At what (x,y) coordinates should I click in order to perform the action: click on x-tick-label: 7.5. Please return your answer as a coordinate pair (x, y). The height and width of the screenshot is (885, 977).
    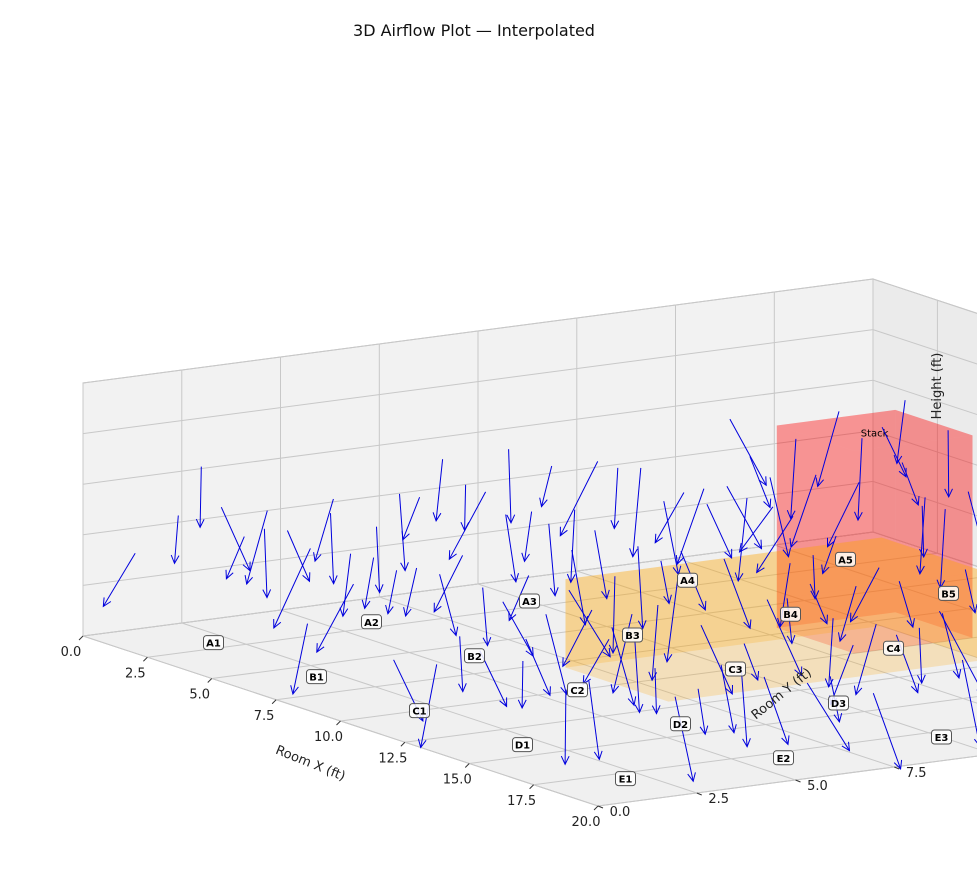
    Looking at the image, I should click on (264, 716).